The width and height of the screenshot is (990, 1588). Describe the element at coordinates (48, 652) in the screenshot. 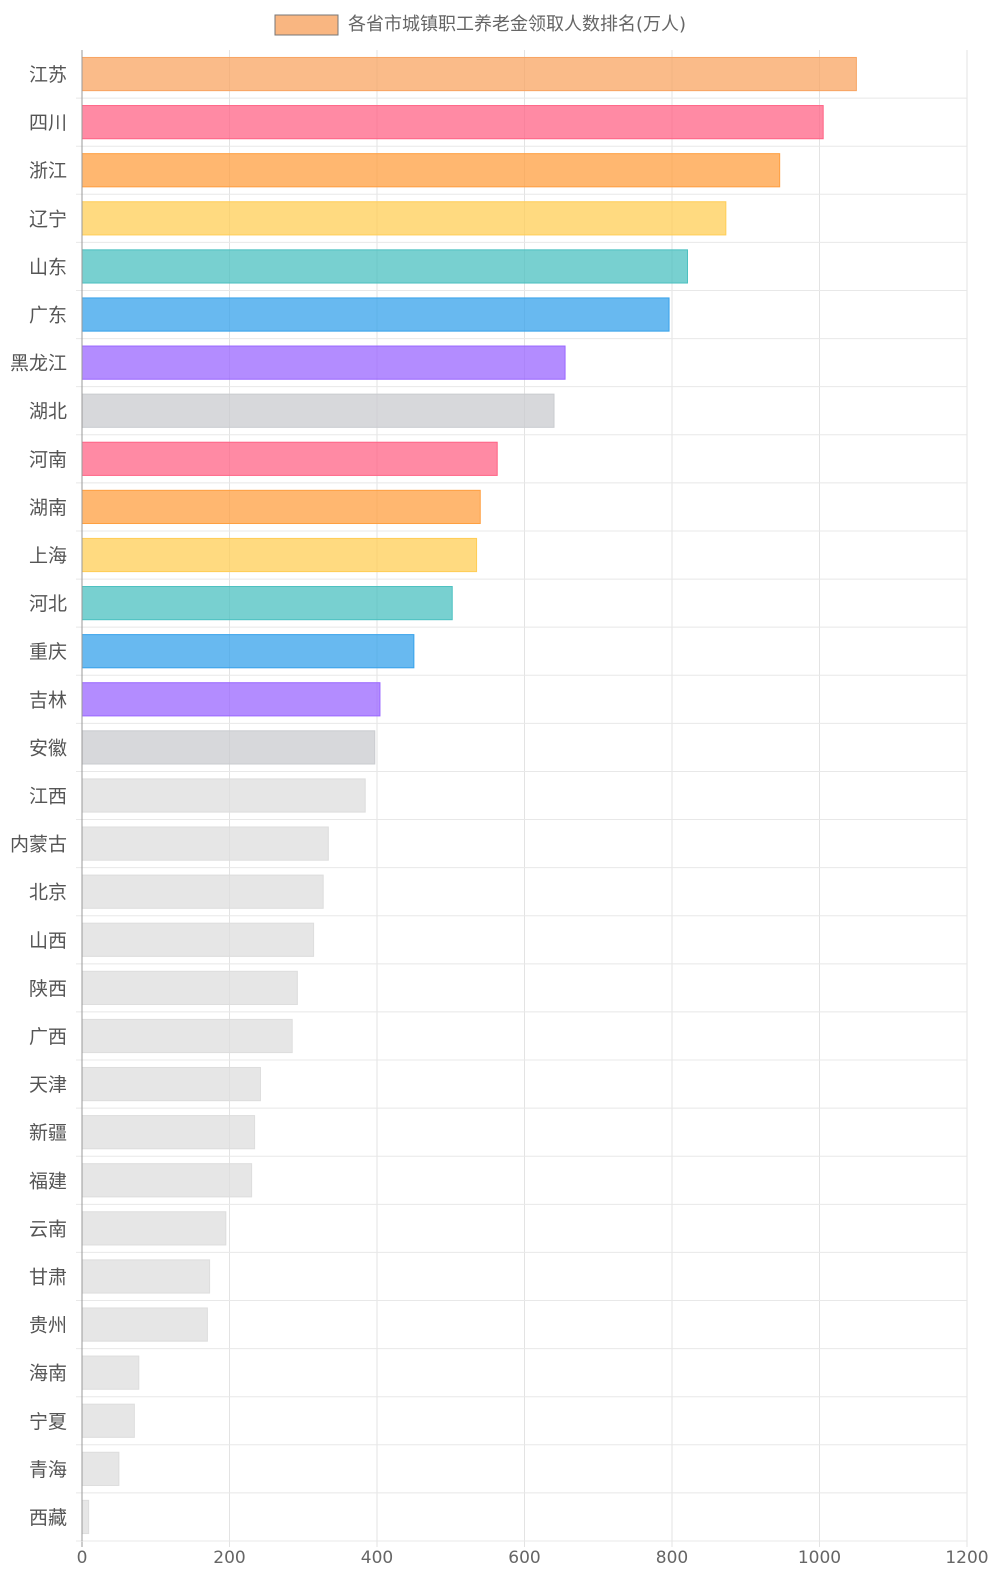

I see `y-tick-label: 重庆` at that location.